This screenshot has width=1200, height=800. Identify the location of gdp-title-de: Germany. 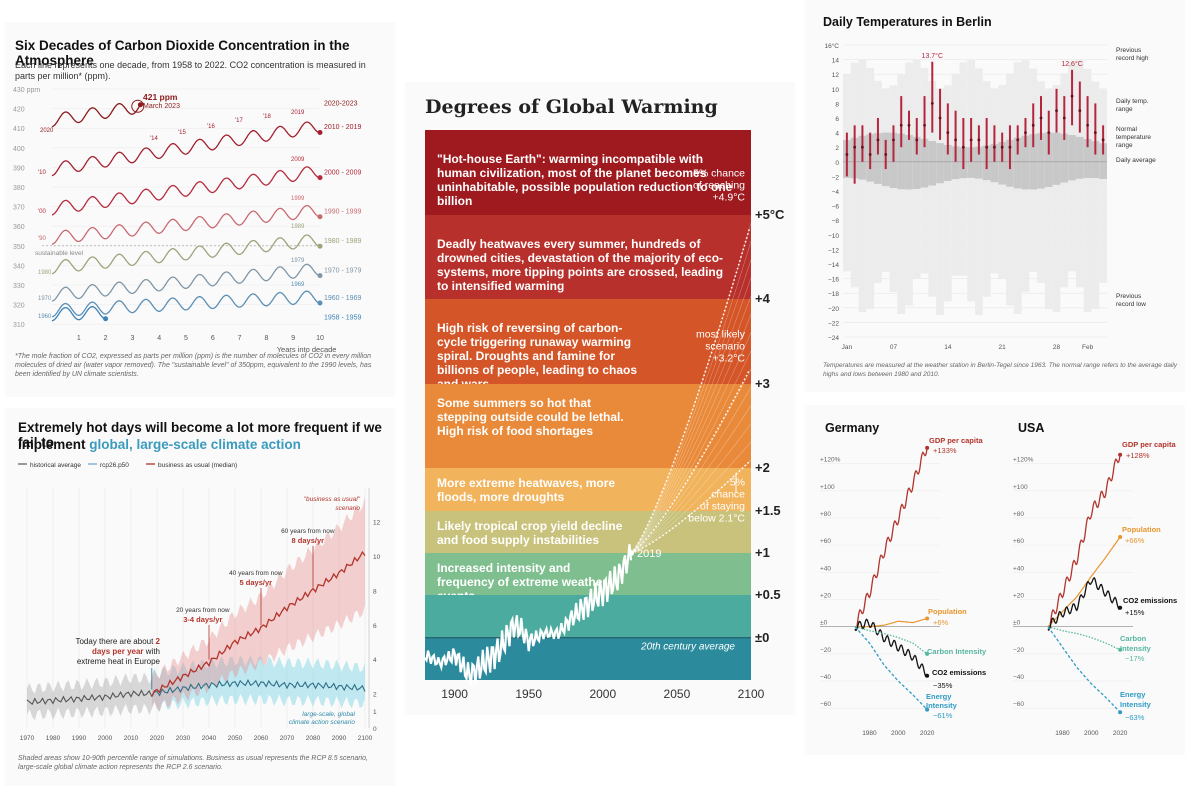
(852, 428).